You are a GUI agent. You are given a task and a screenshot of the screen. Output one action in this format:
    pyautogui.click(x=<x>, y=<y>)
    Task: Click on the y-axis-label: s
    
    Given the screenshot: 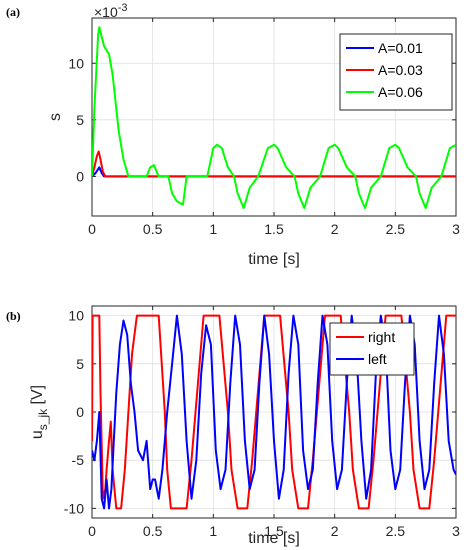 What is the action you would take?
    pyautogui.click(x=55, y=117)
    